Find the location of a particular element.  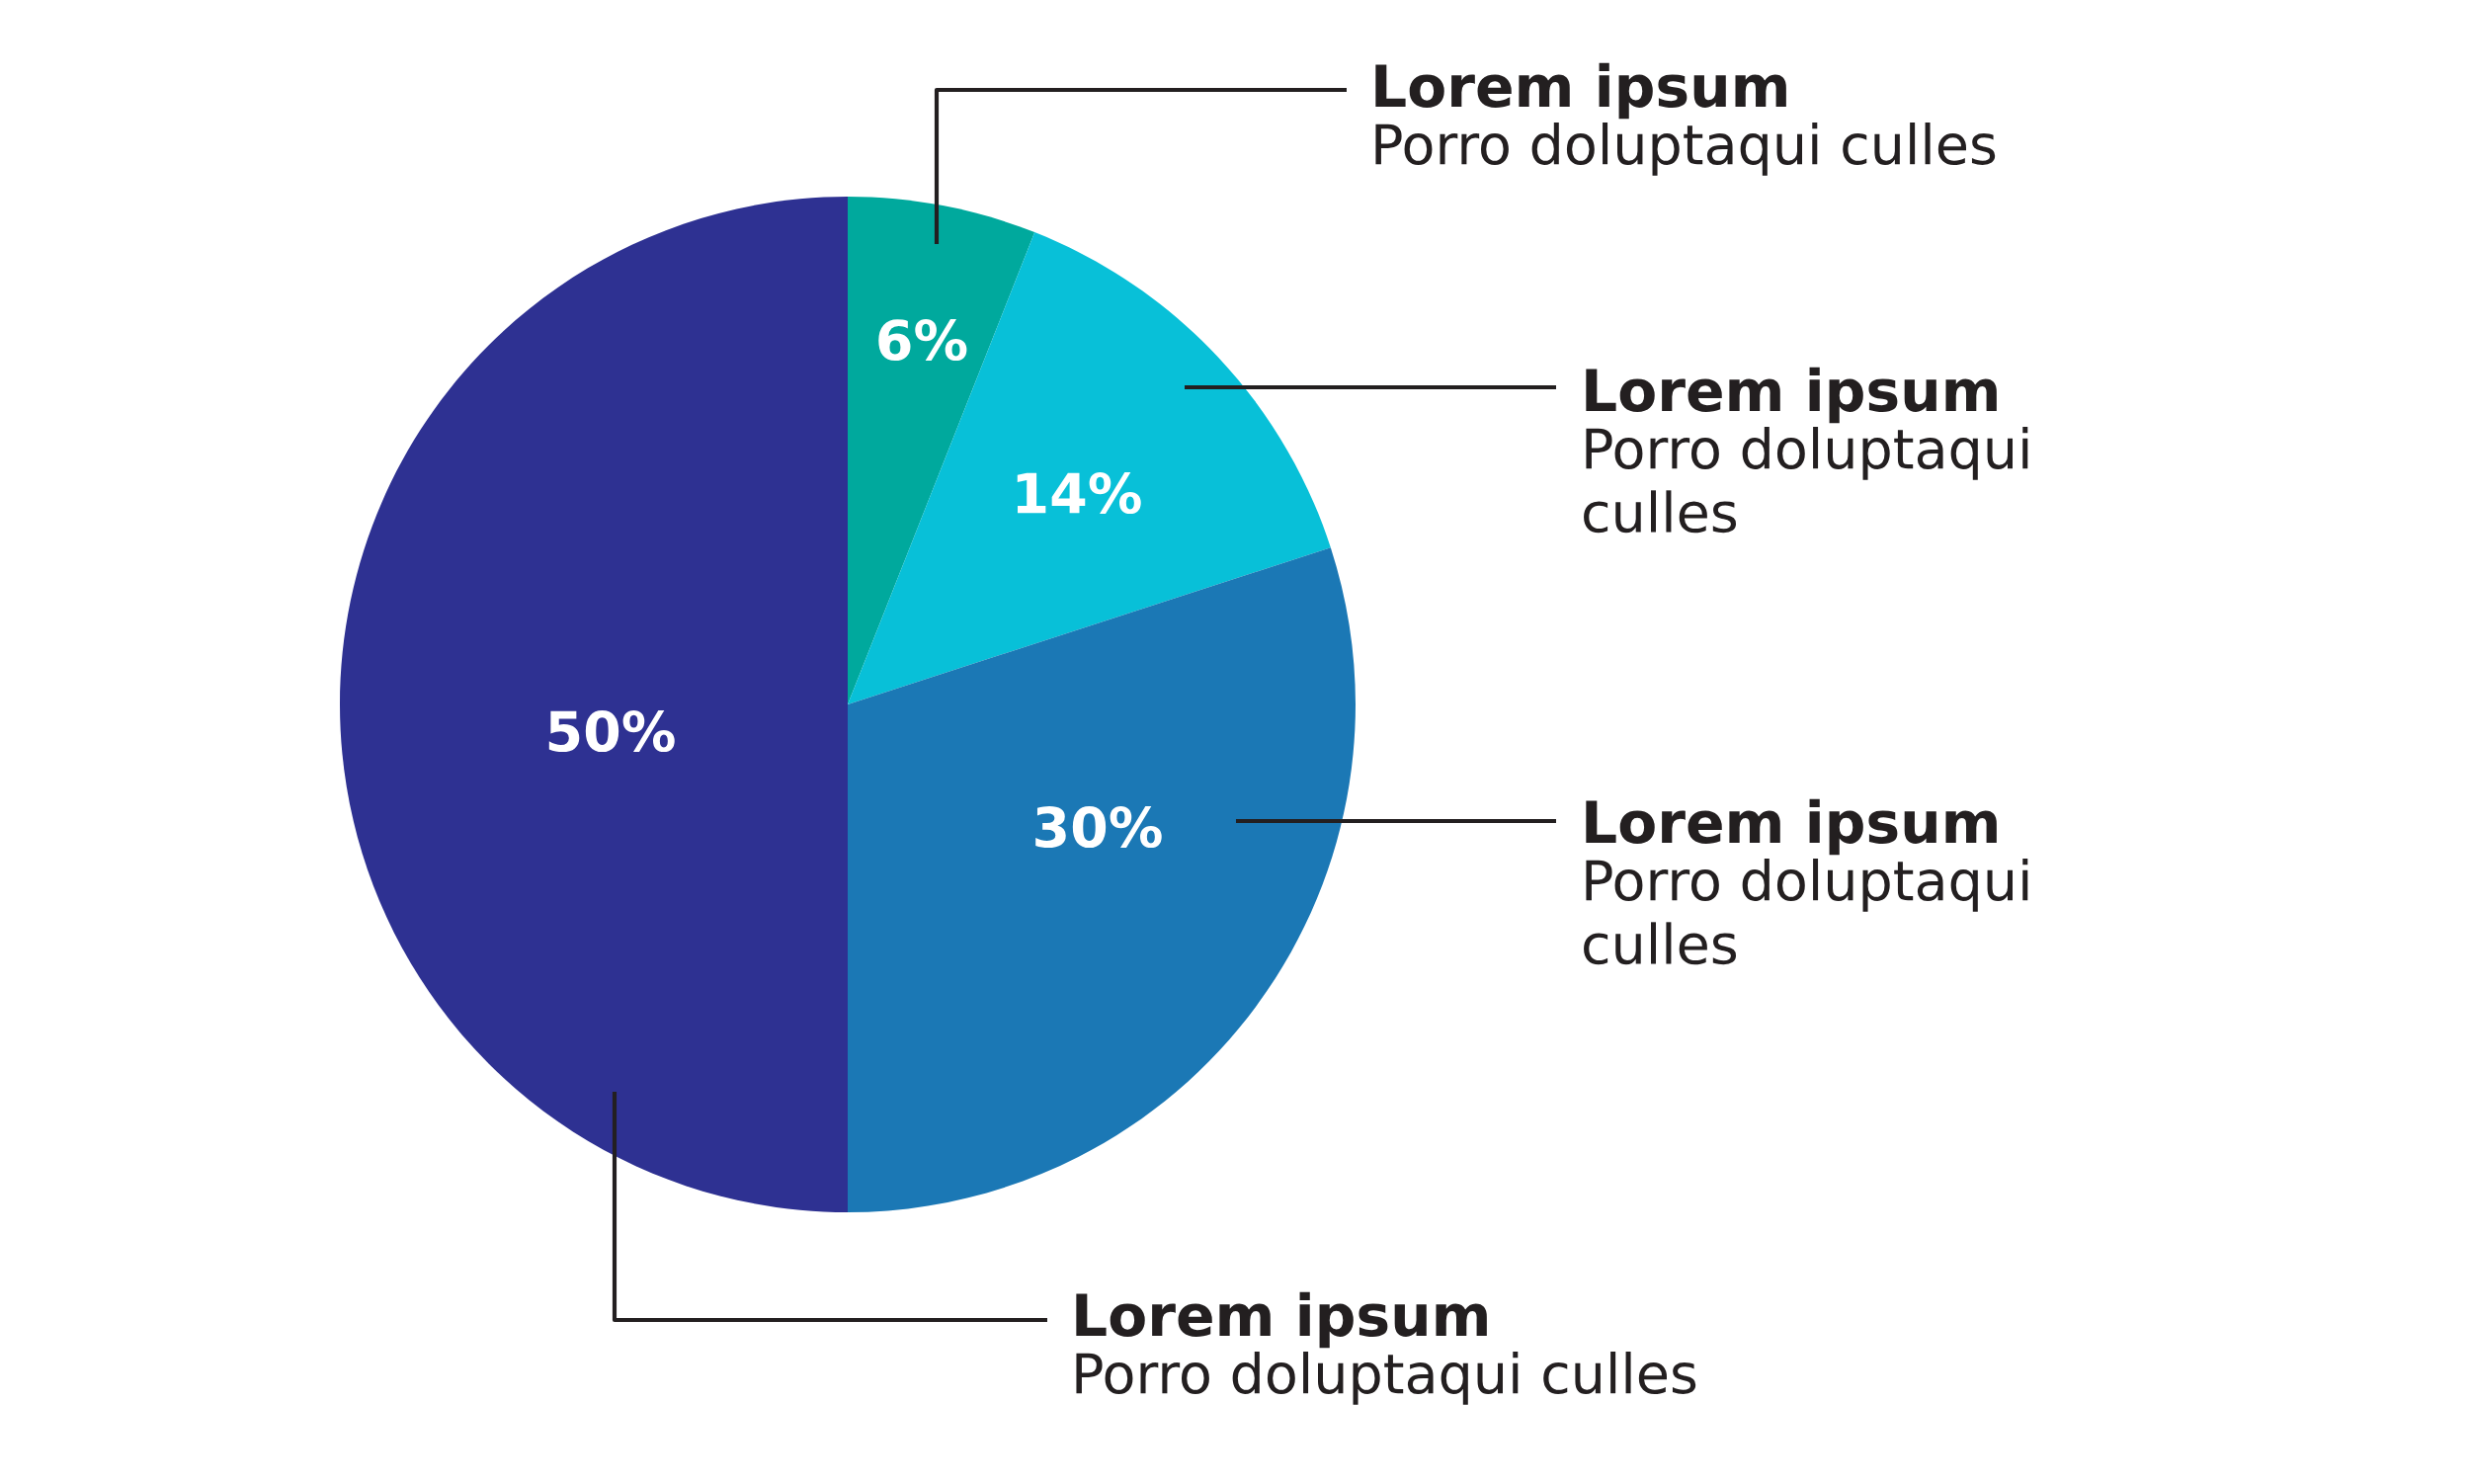

data-label: 14% is located at coordinates (1079, 493).